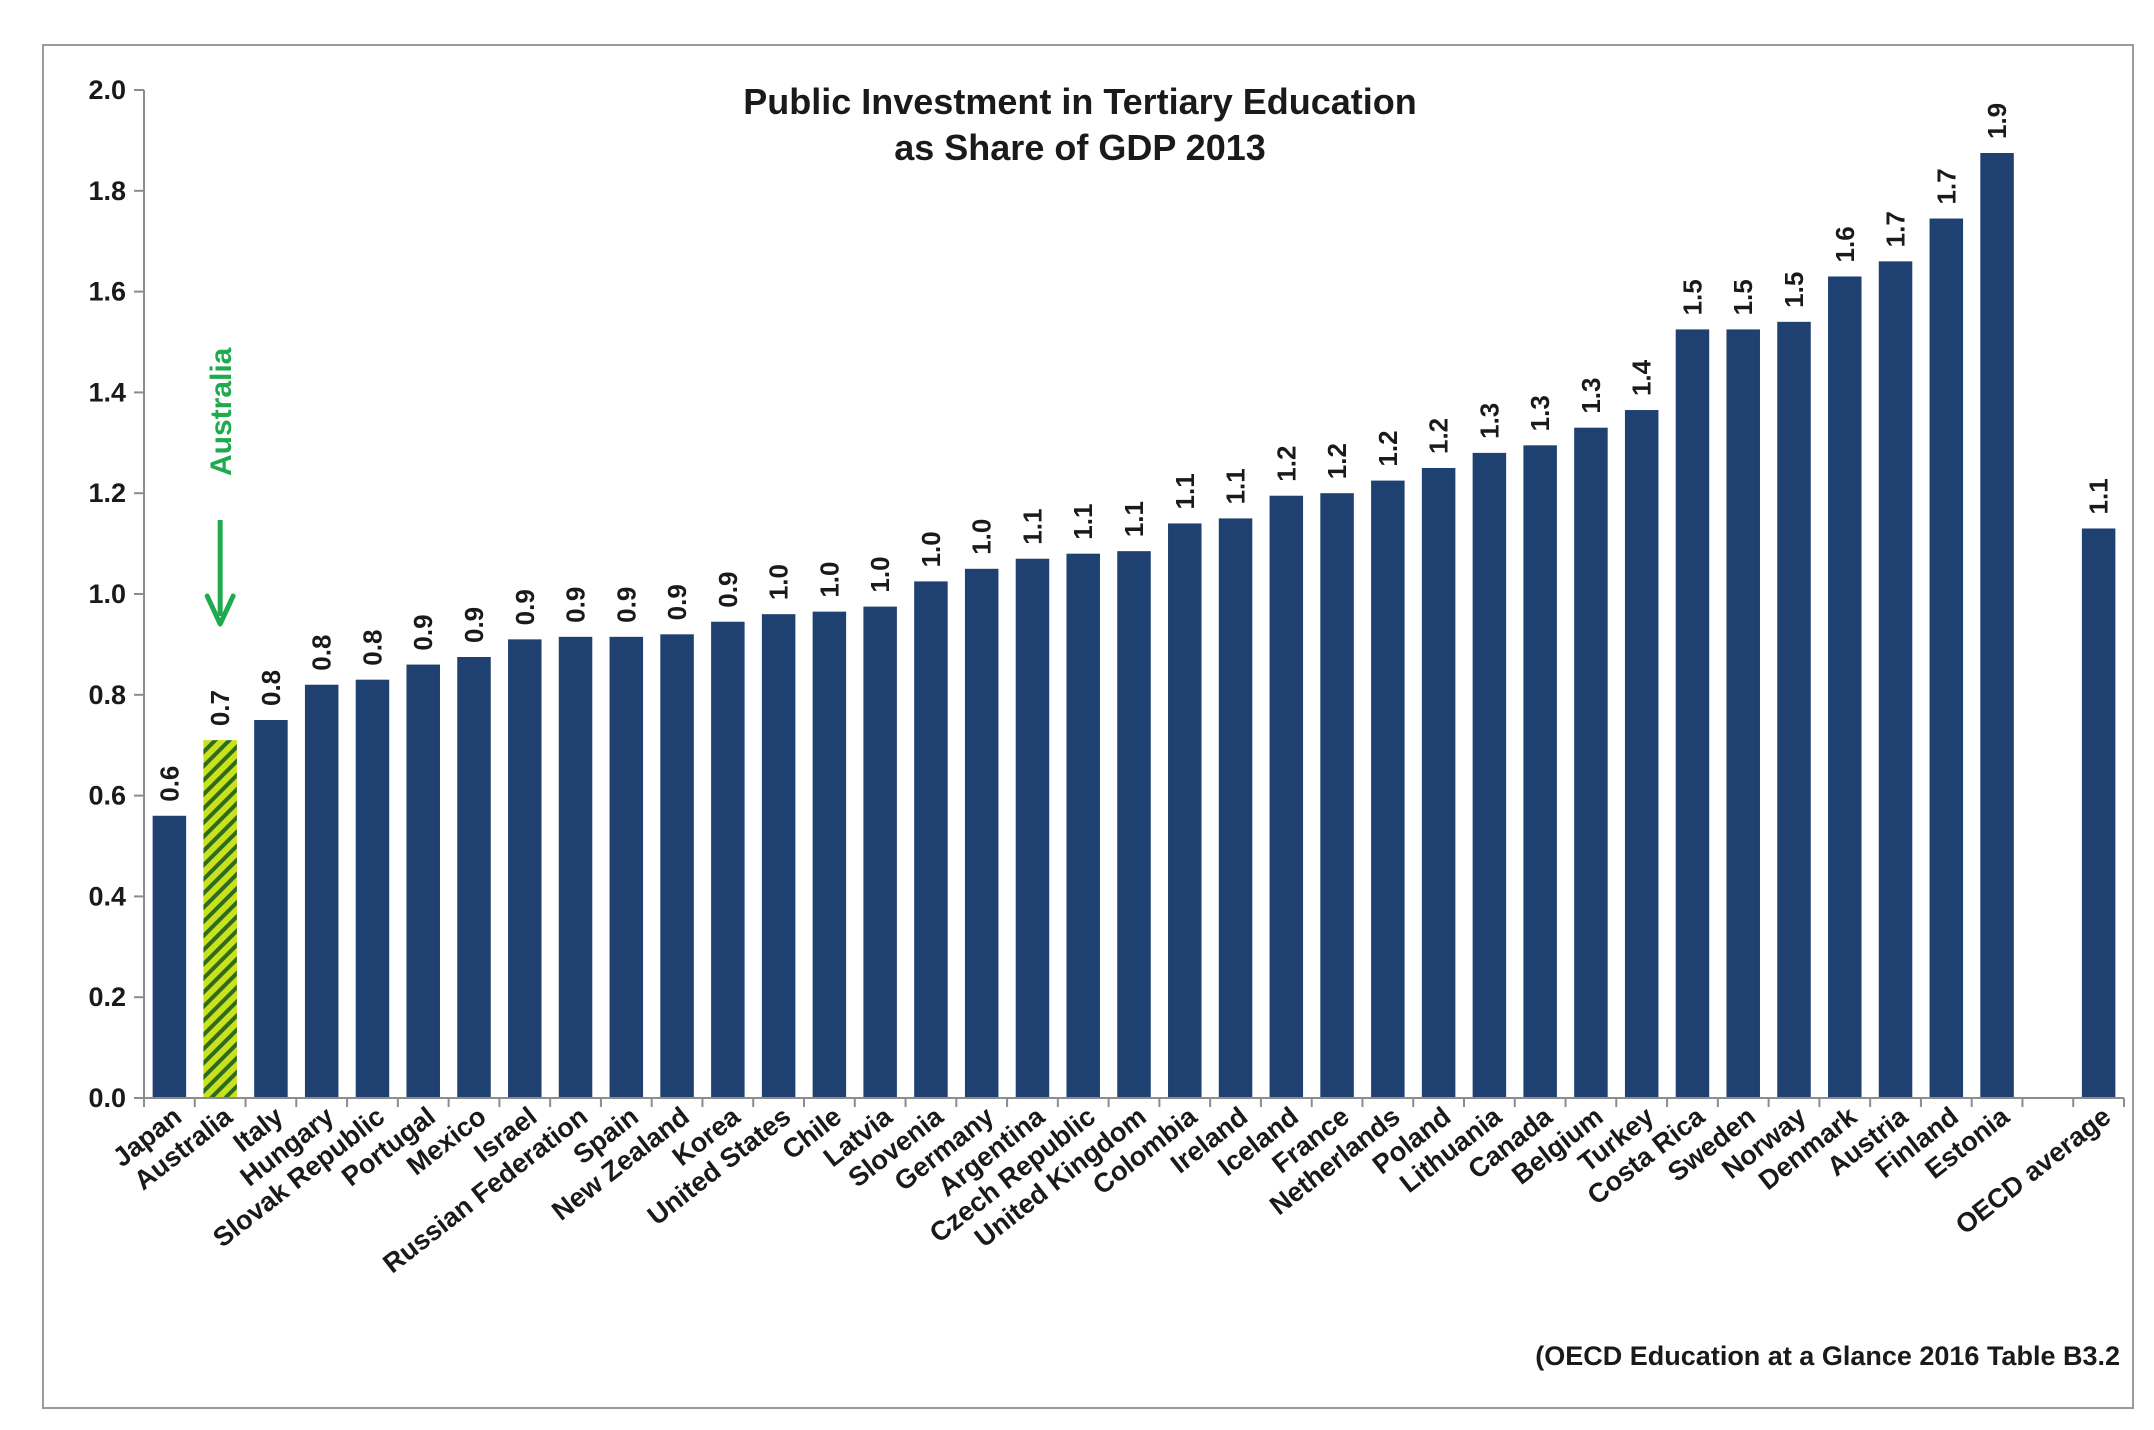  I want to click on data-label-slovenia: 1.0, so click(931, 549).